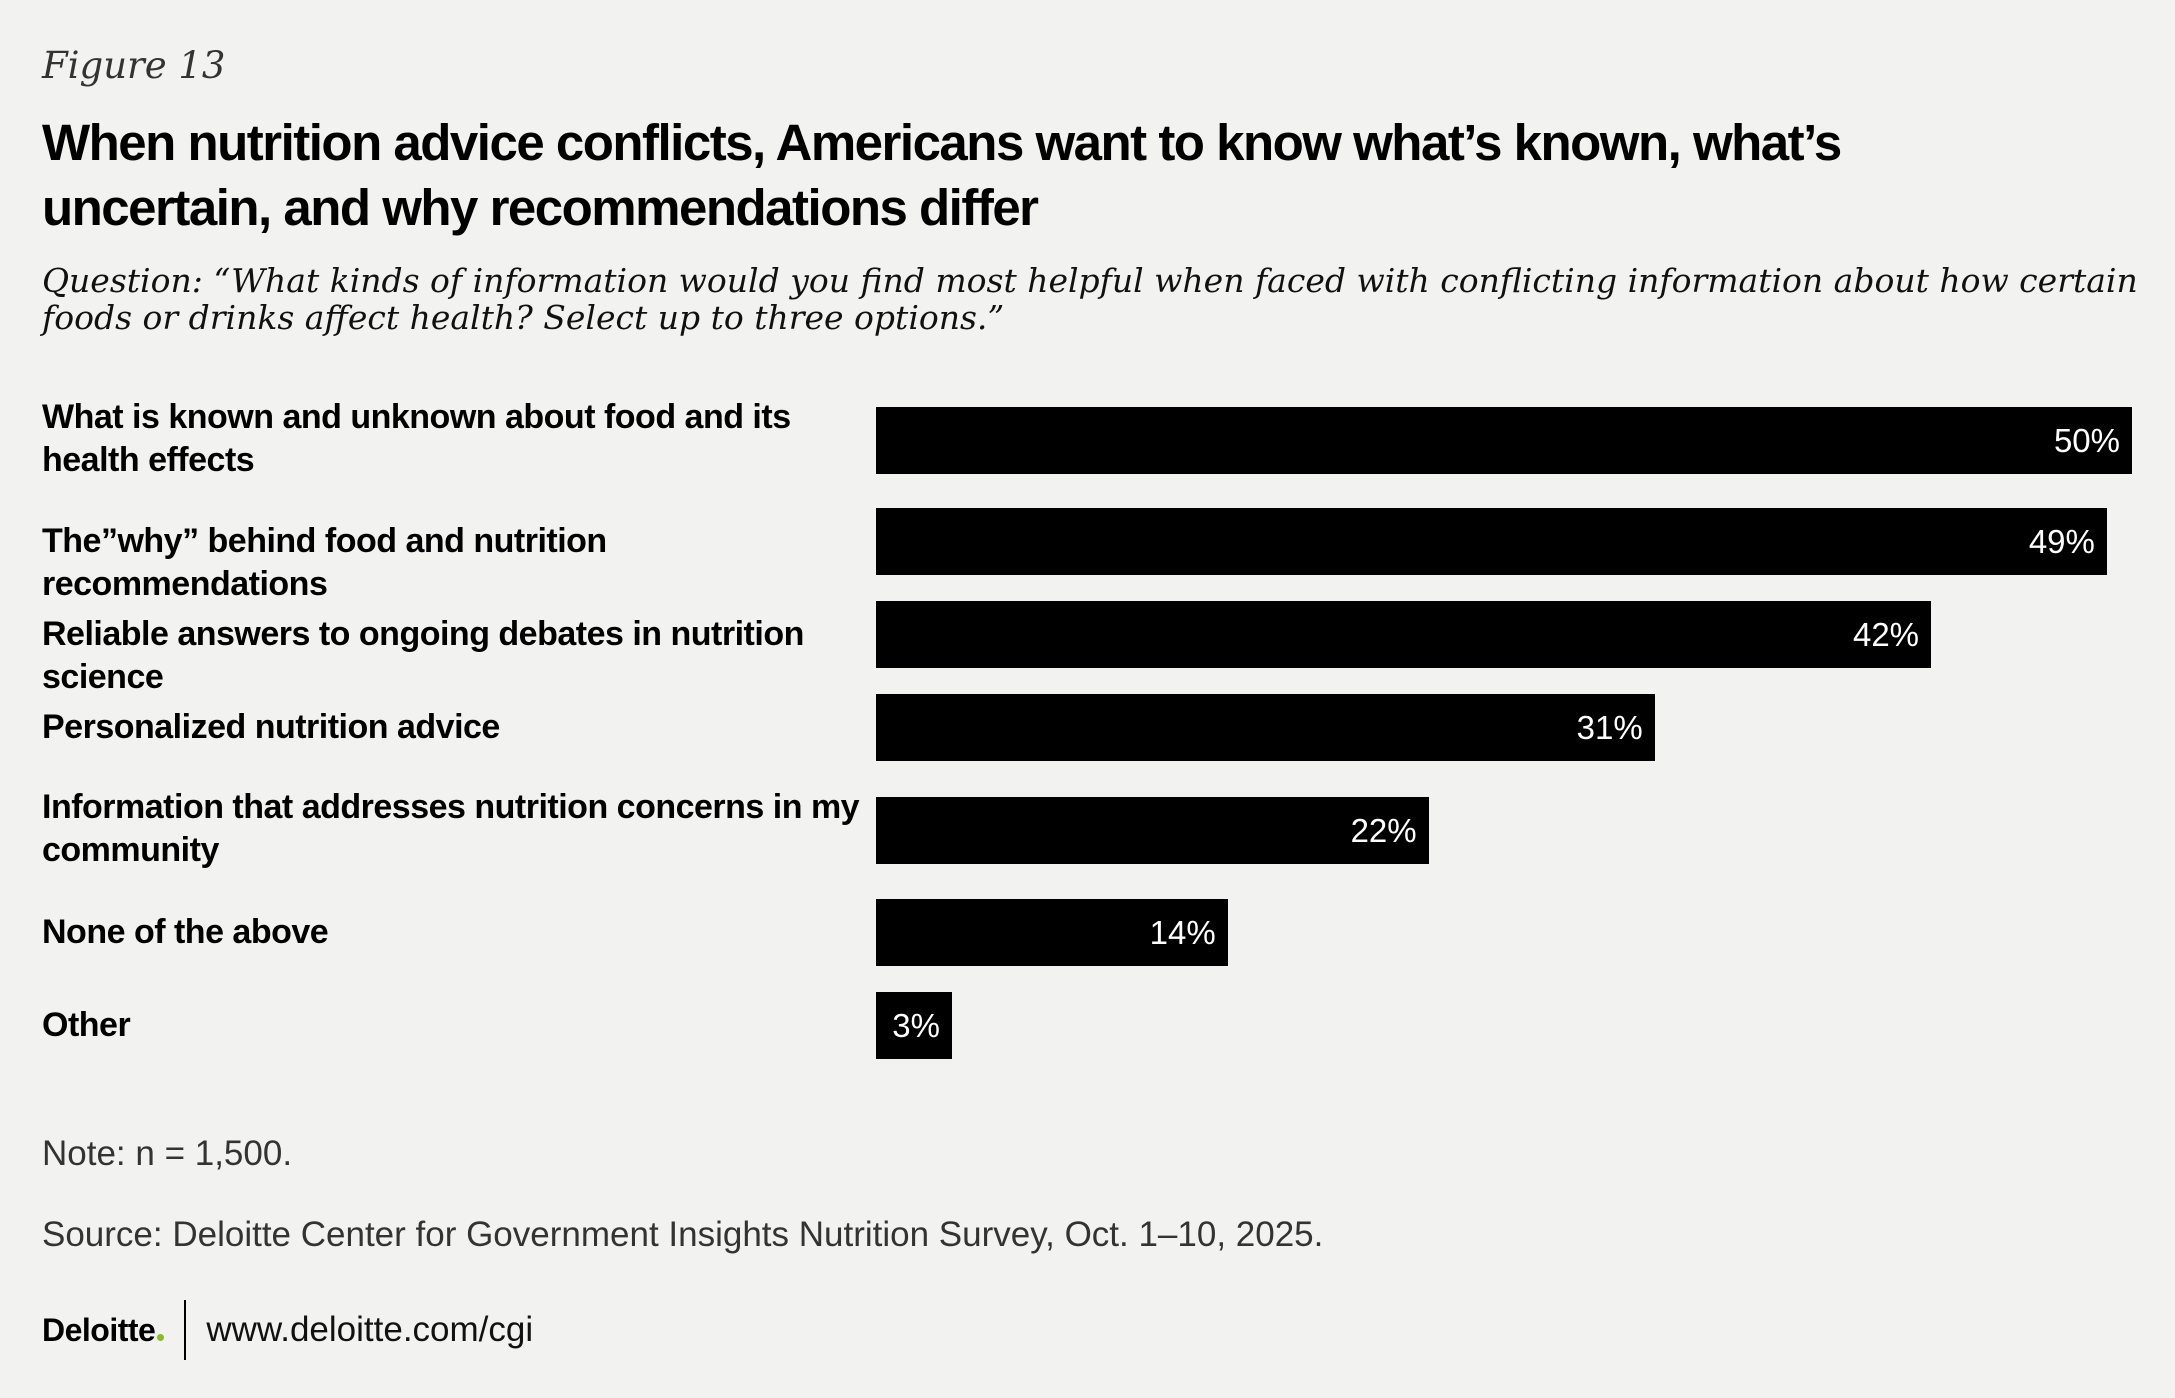  What do you see at coordinates (1404, 634) in the screenshot?
I see `bar: 42%` at bounding box center [1404, 634].